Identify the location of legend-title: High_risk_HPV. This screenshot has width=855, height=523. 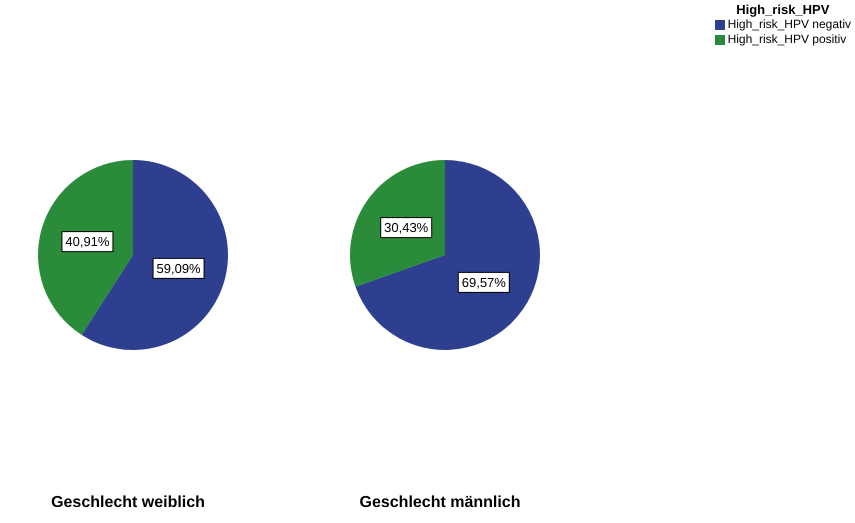
(782, 9).